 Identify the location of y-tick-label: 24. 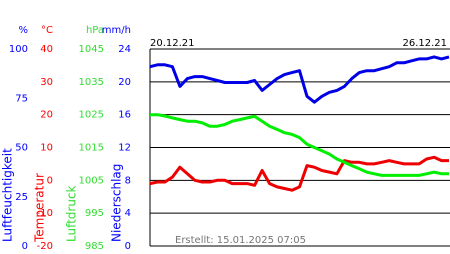
(124, 49).